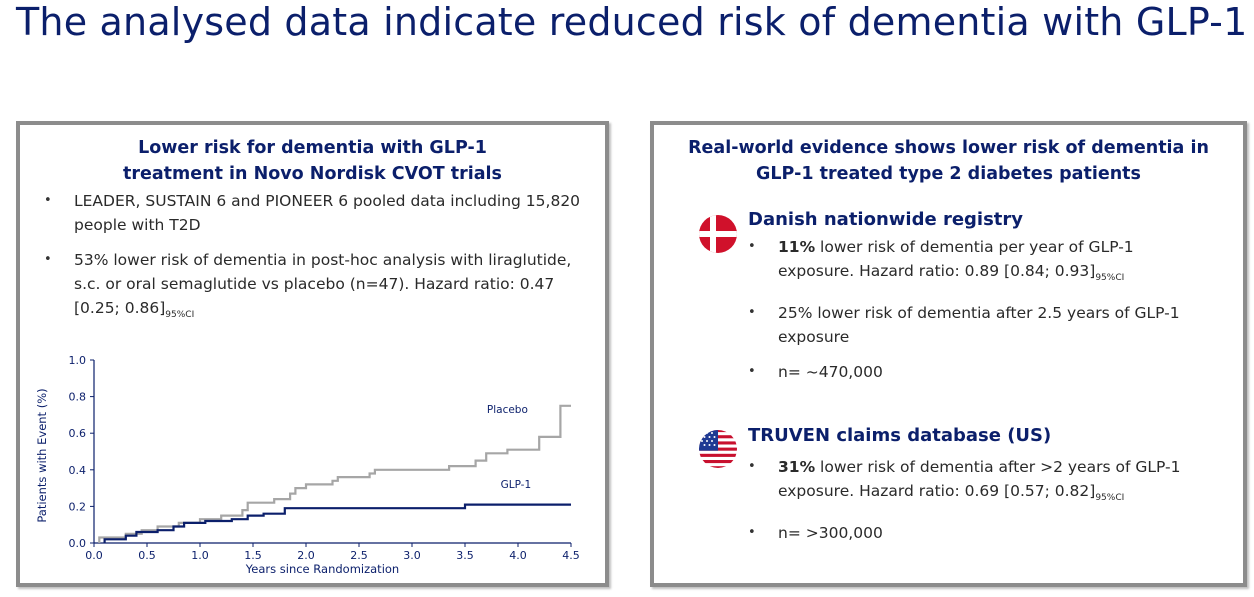 This screenshot has width=1254, height=597. Describe the element at coordinates (1110, 278) in the screenshot. I see `danish-b1-ci-subscript: 95%CI` at that location.